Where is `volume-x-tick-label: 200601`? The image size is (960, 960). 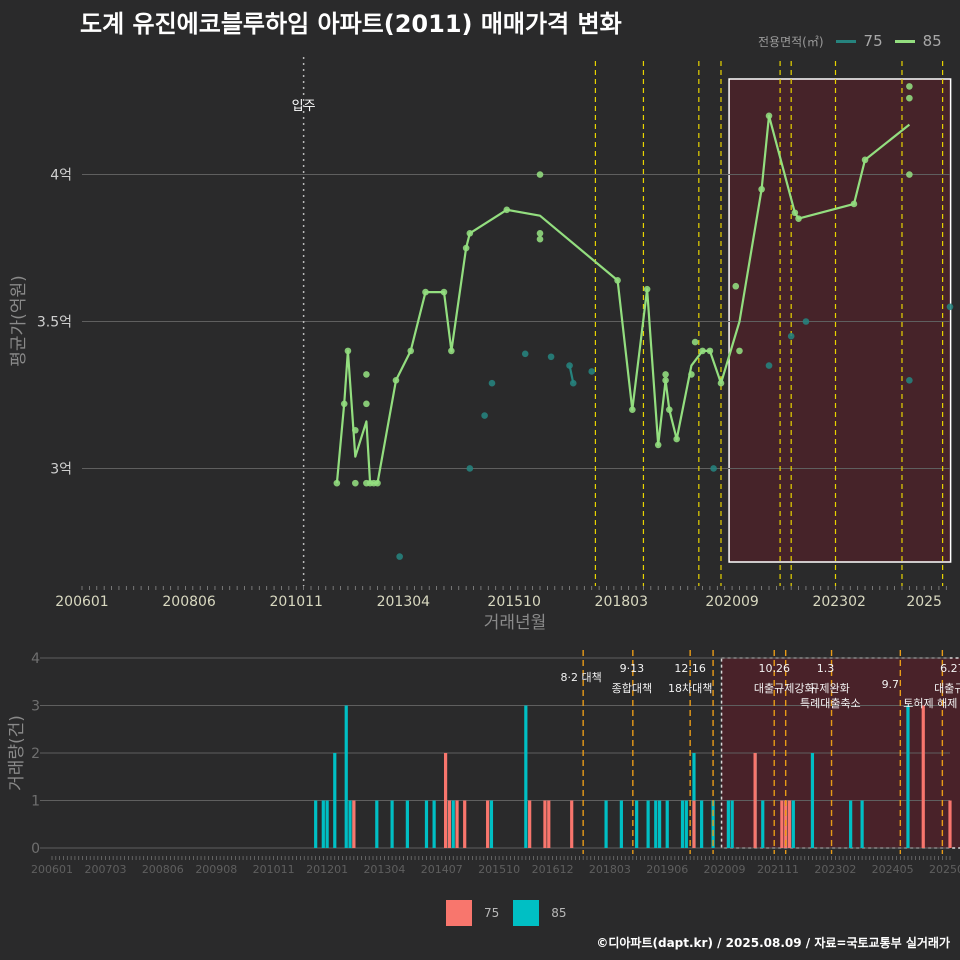
volume-x-tick-label: 200601 is located at coordinates (52, 869).